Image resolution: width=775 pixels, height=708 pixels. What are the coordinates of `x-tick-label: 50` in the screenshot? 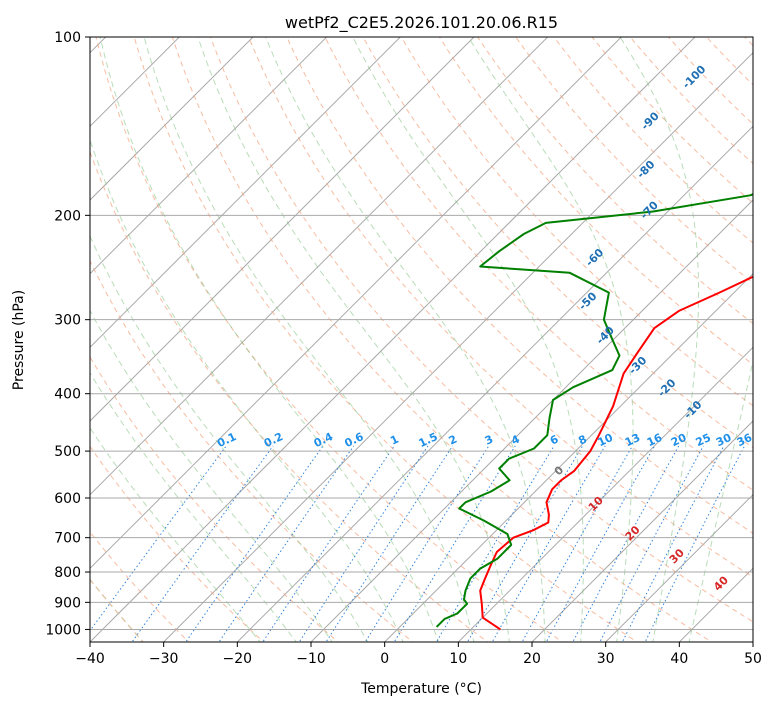 It's located at (753, 659).